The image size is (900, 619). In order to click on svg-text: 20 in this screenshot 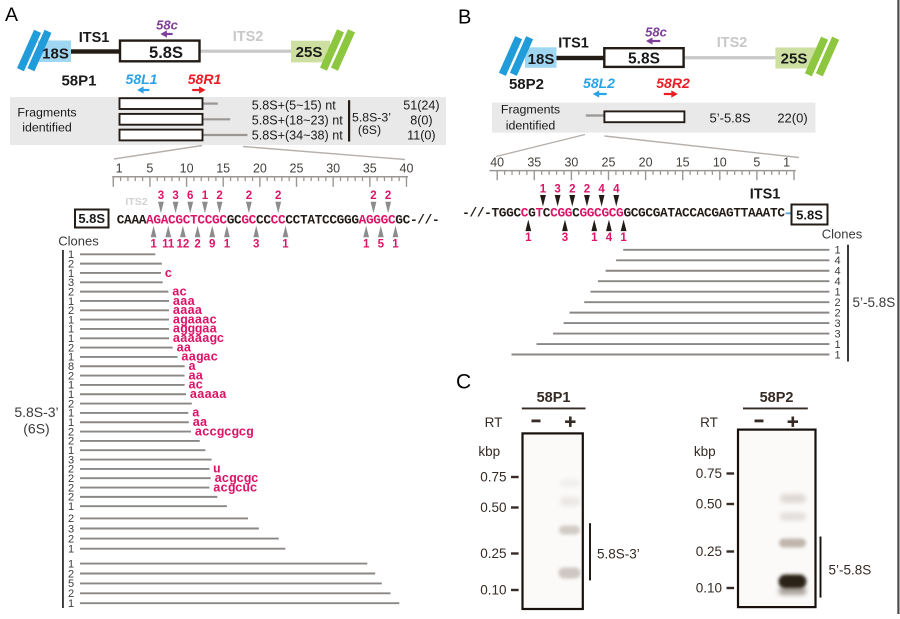, I will do `click(646, 163)`.